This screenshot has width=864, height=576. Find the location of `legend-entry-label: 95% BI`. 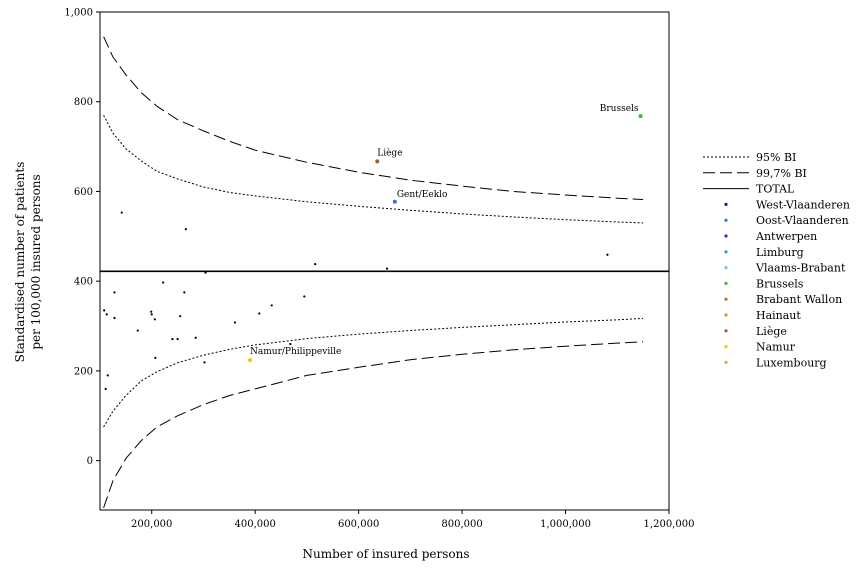

legend-entry-label: 95% BI is located at coordinates (776, 157).